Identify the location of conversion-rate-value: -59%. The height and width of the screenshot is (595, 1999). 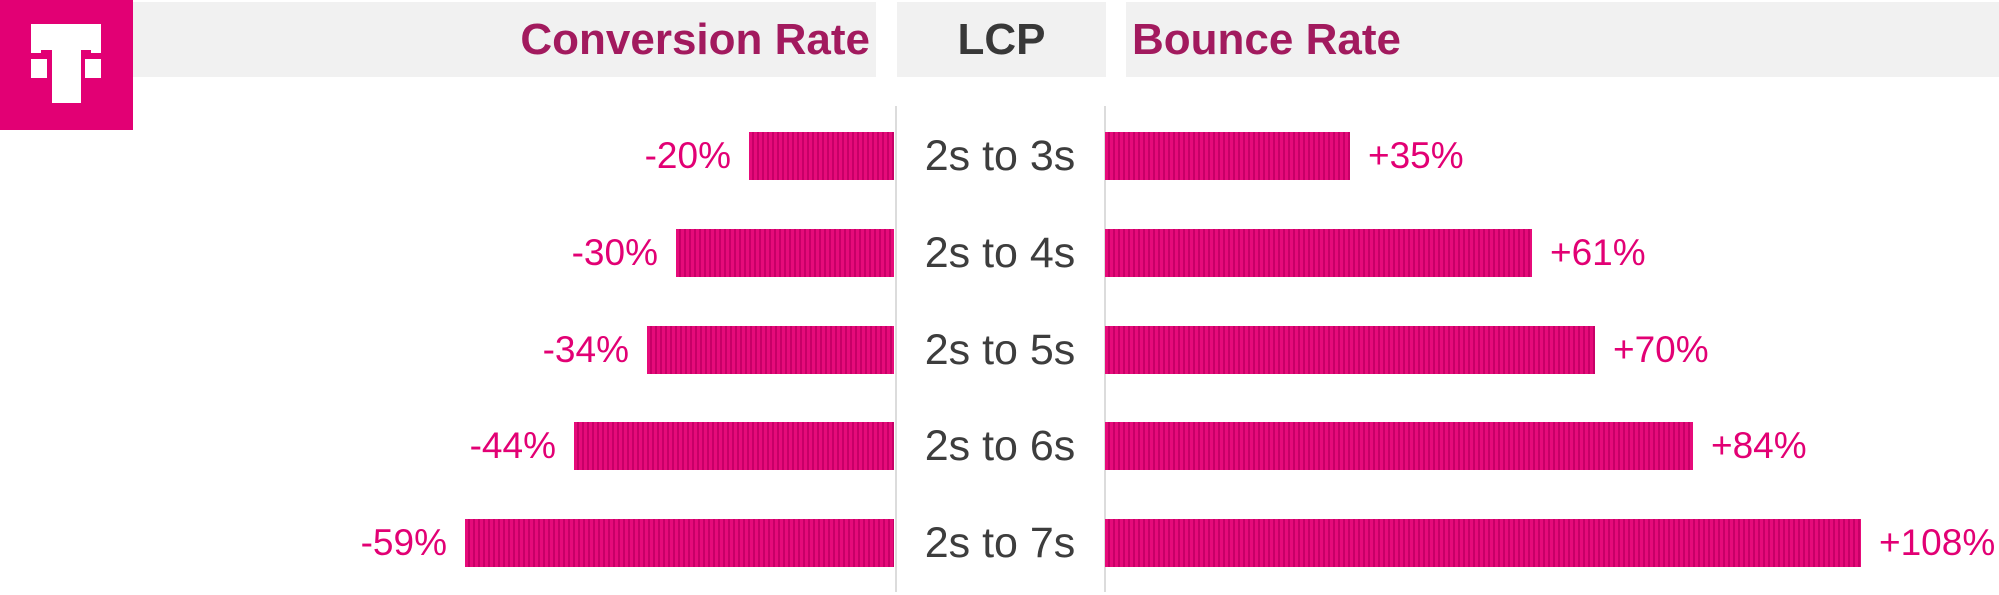
(403, 542).